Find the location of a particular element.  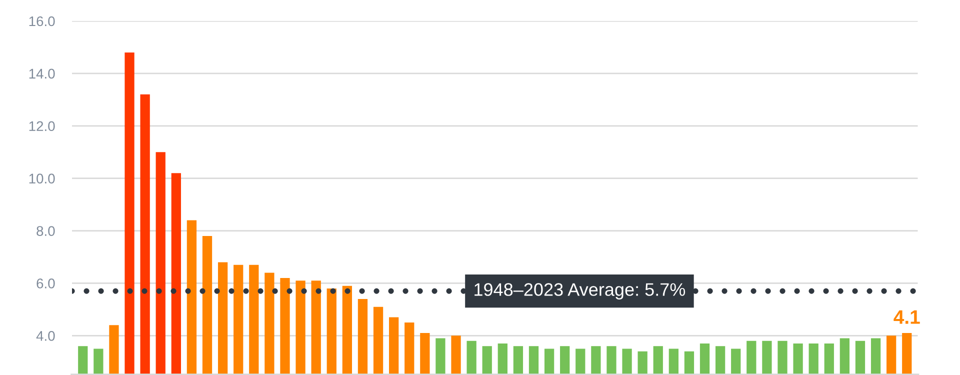

y-tick-label: 16.0 is located at coordinates (42, 21).